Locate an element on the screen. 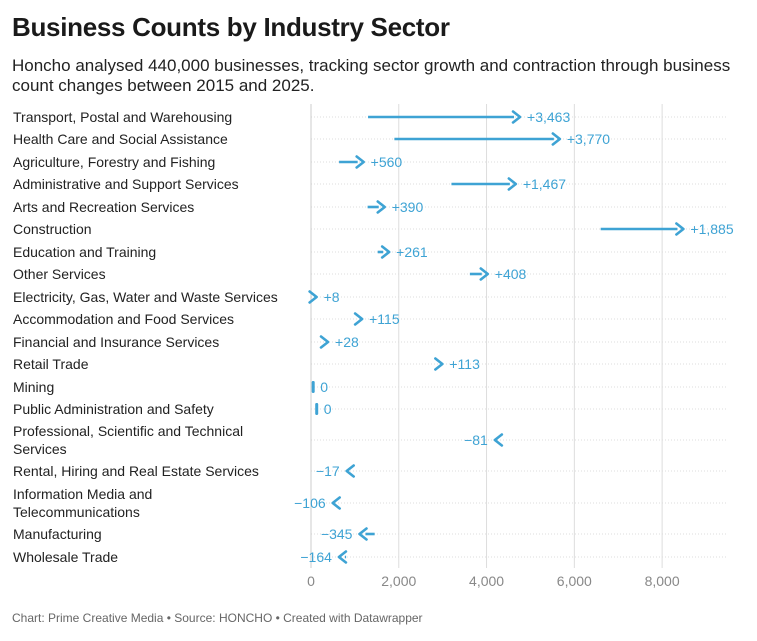  chart-title: Business Counts by Industry Sector is located at coordinates (231, 27).